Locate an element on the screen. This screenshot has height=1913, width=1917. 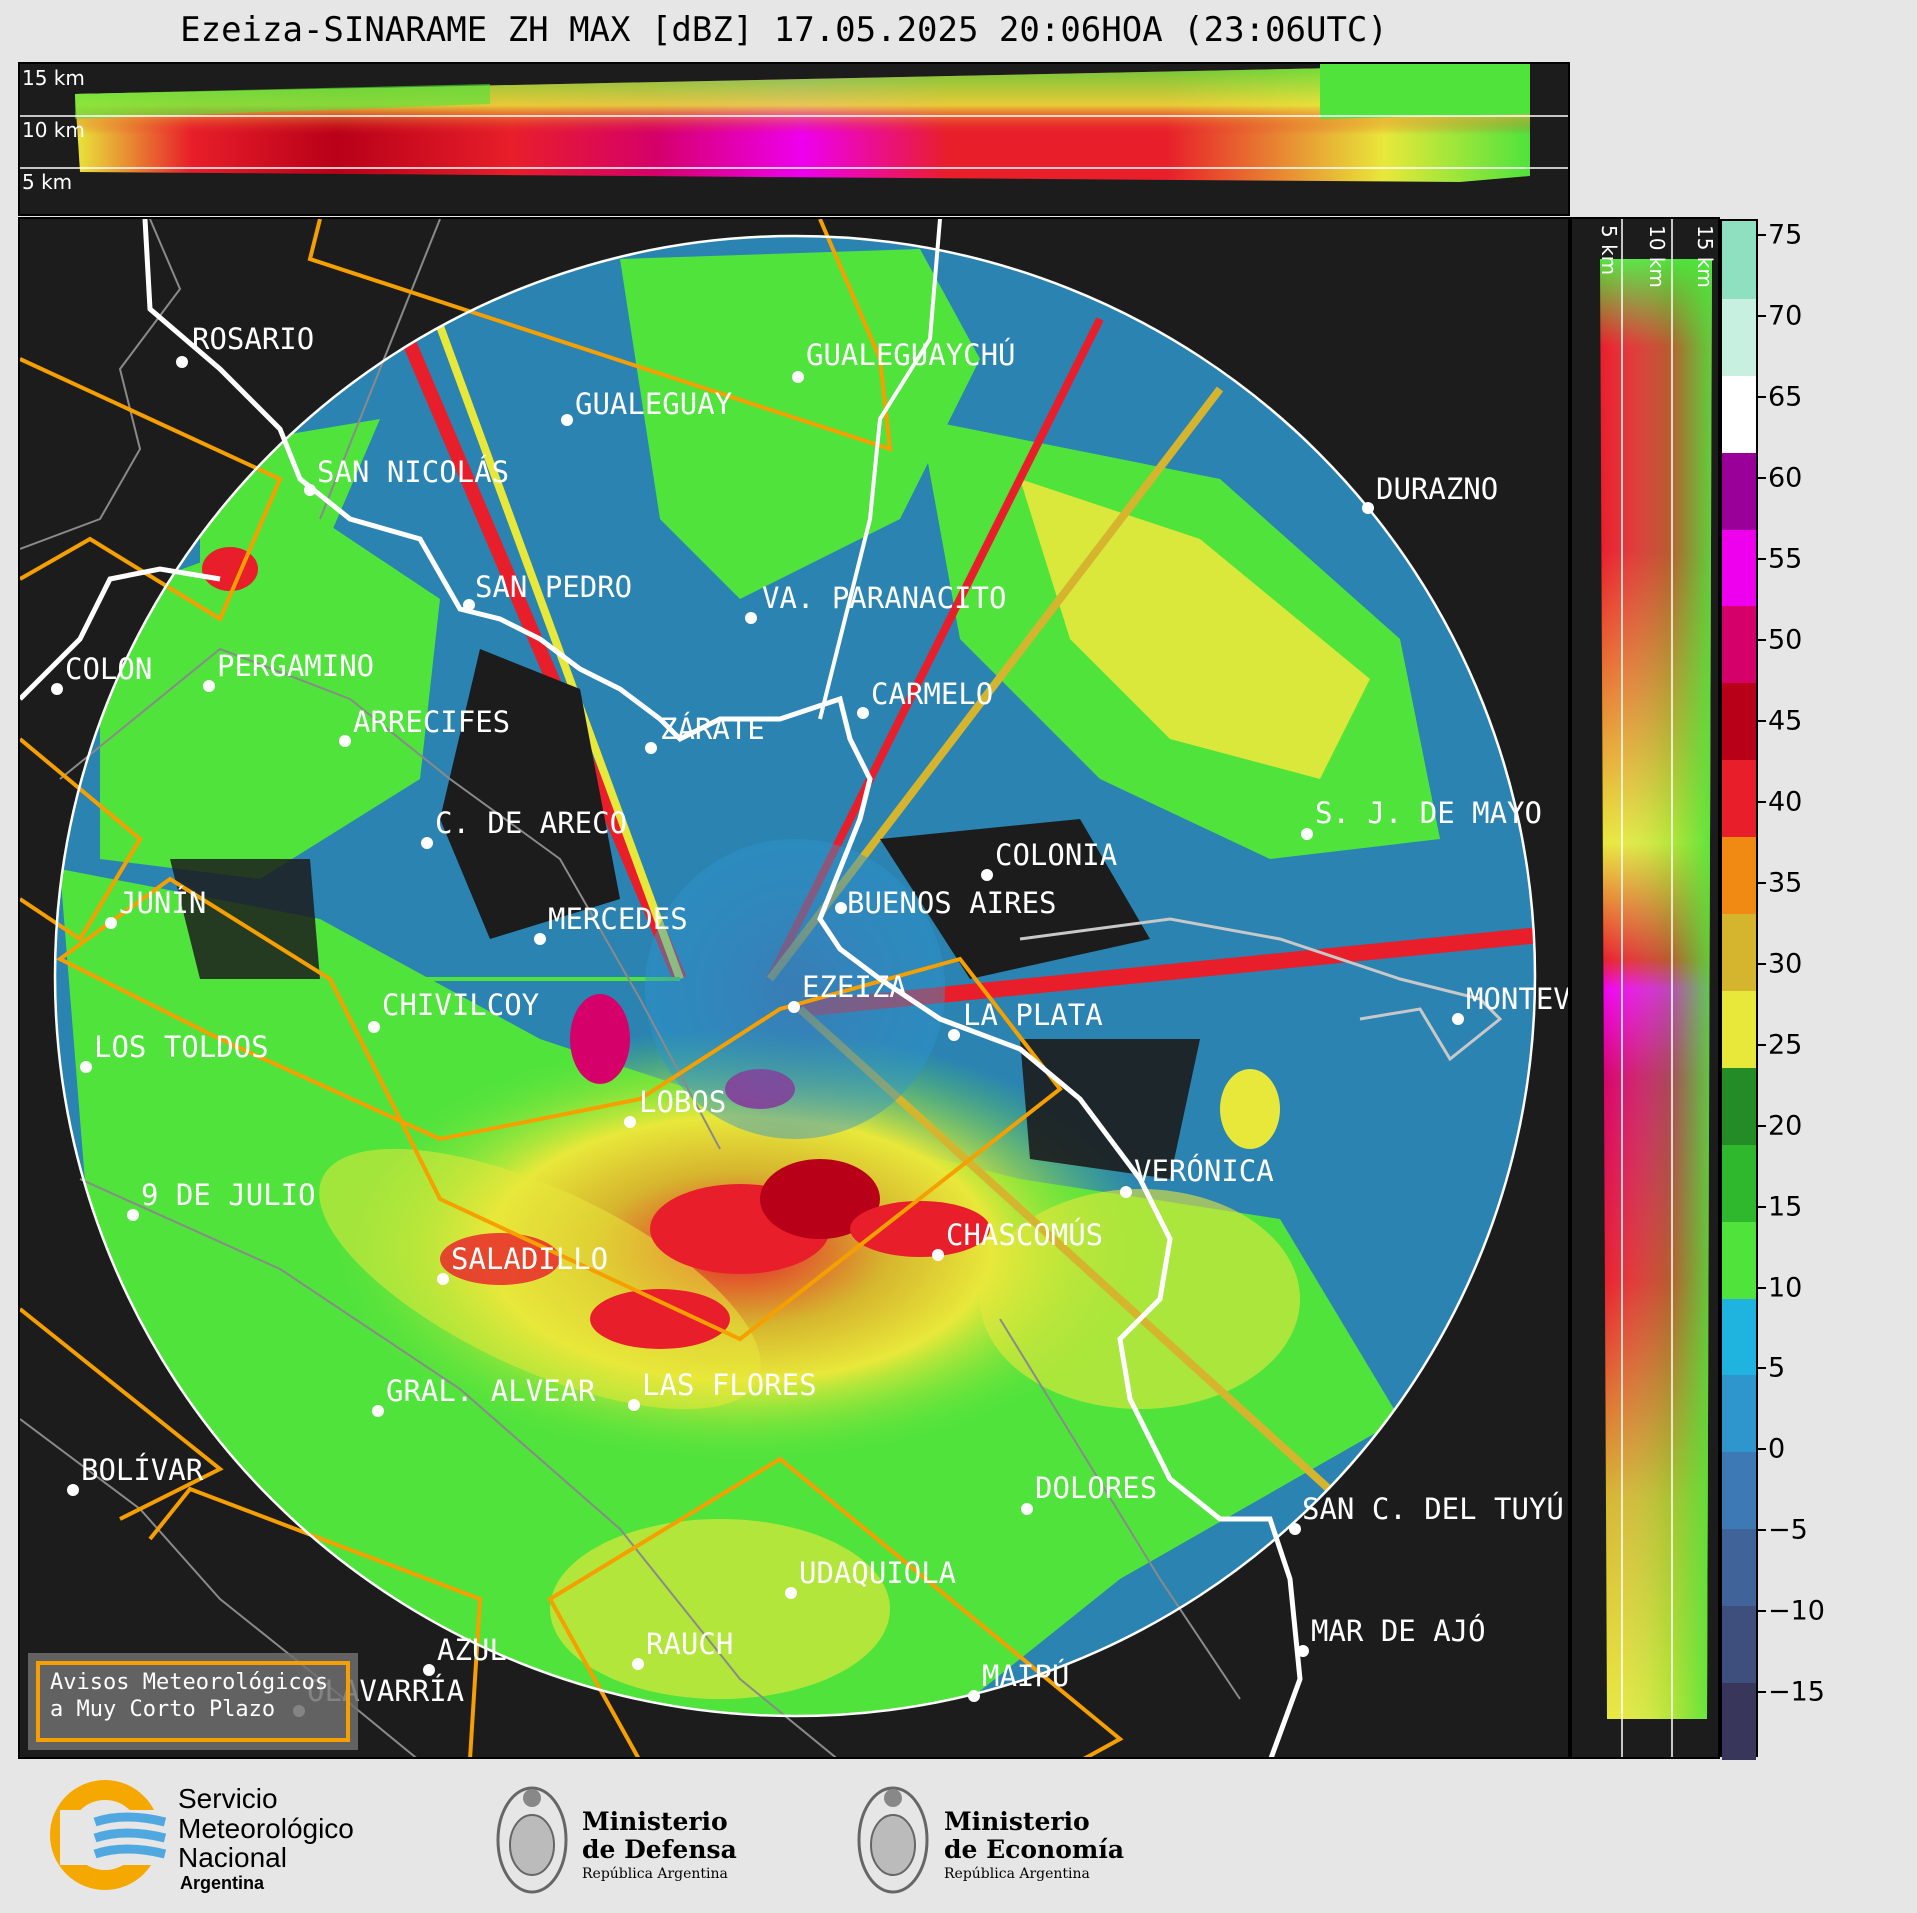
city-pergamino: PERGAMINO is located at coordinates (295, 666).